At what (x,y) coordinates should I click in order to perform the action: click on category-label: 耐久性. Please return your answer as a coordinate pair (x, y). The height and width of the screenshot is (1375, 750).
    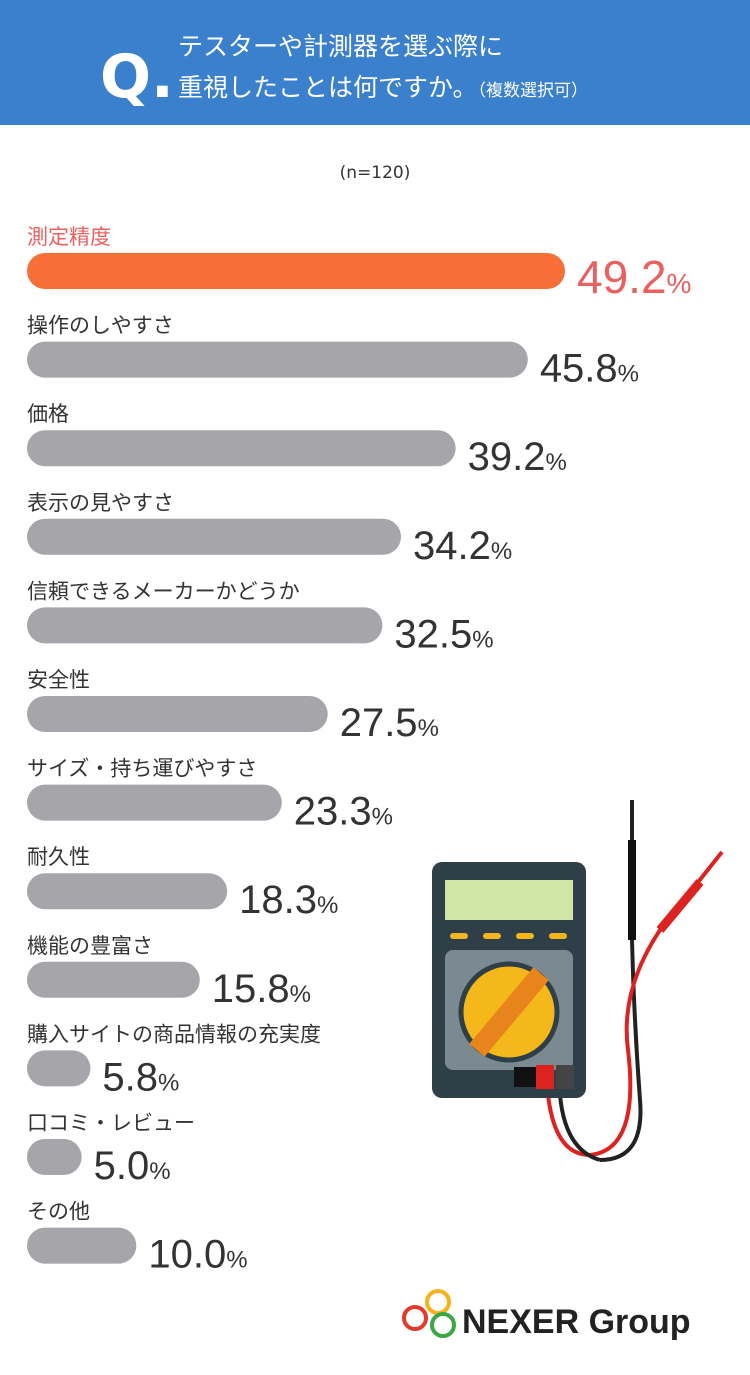
    Looking at the image, I should click on (58, 857).